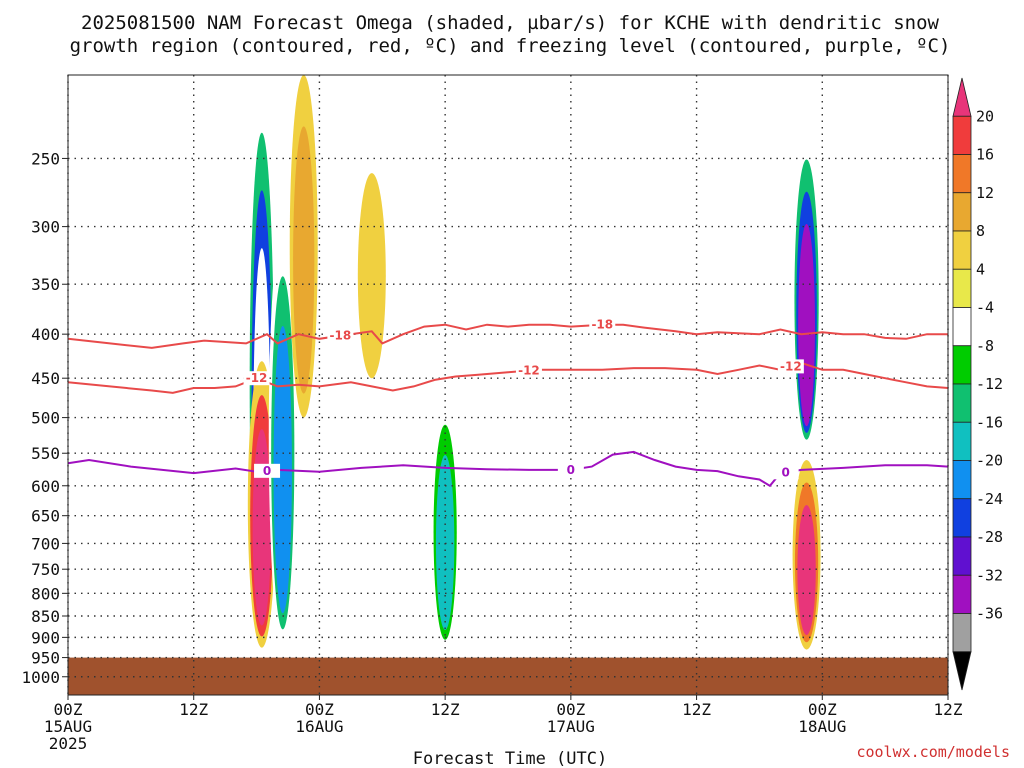 Image resolution: width=1024 pixels, height=768 pixels. Describe the element at coordinates (989, 575) in the screenshot. I see `colorbar-label: -32` at that location.